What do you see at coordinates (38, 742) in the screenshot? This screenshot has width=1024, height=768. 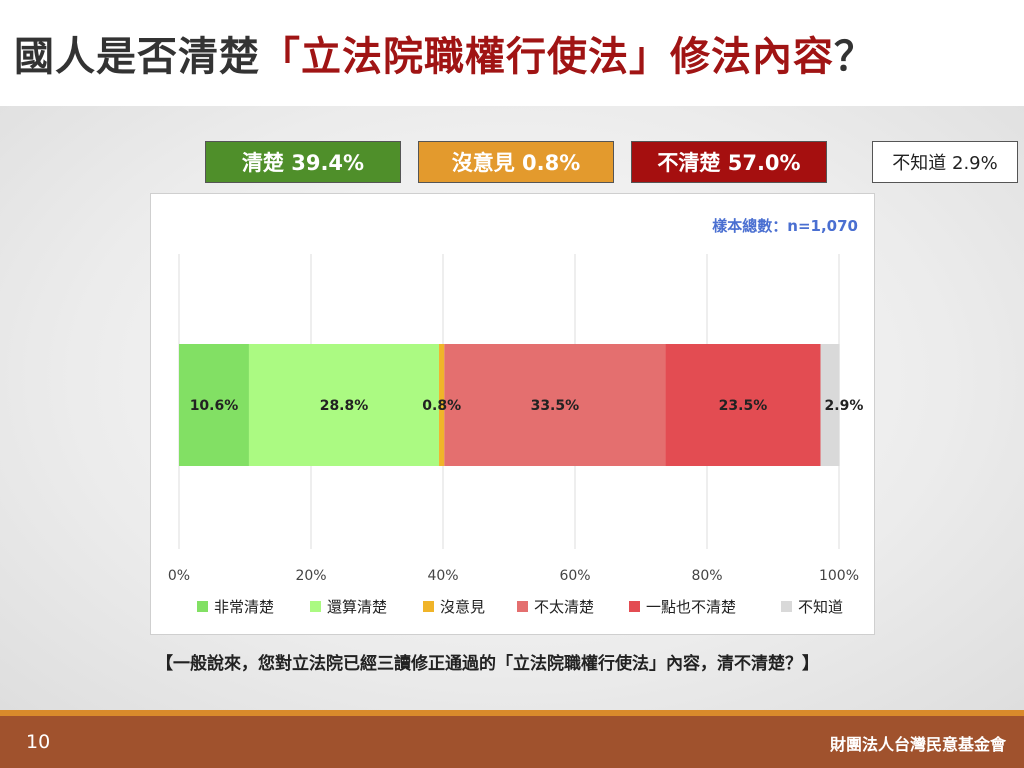 I see `page-number: 10` at bounding box center [38, 742].